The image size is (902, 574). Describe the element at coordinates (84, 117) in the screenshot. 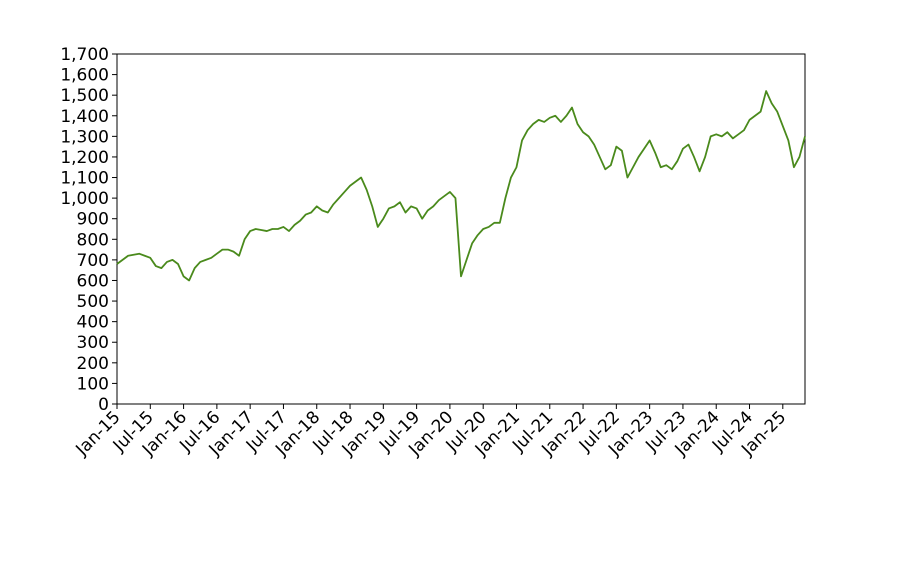

I see `y-tick-label: 1,400` at that location.